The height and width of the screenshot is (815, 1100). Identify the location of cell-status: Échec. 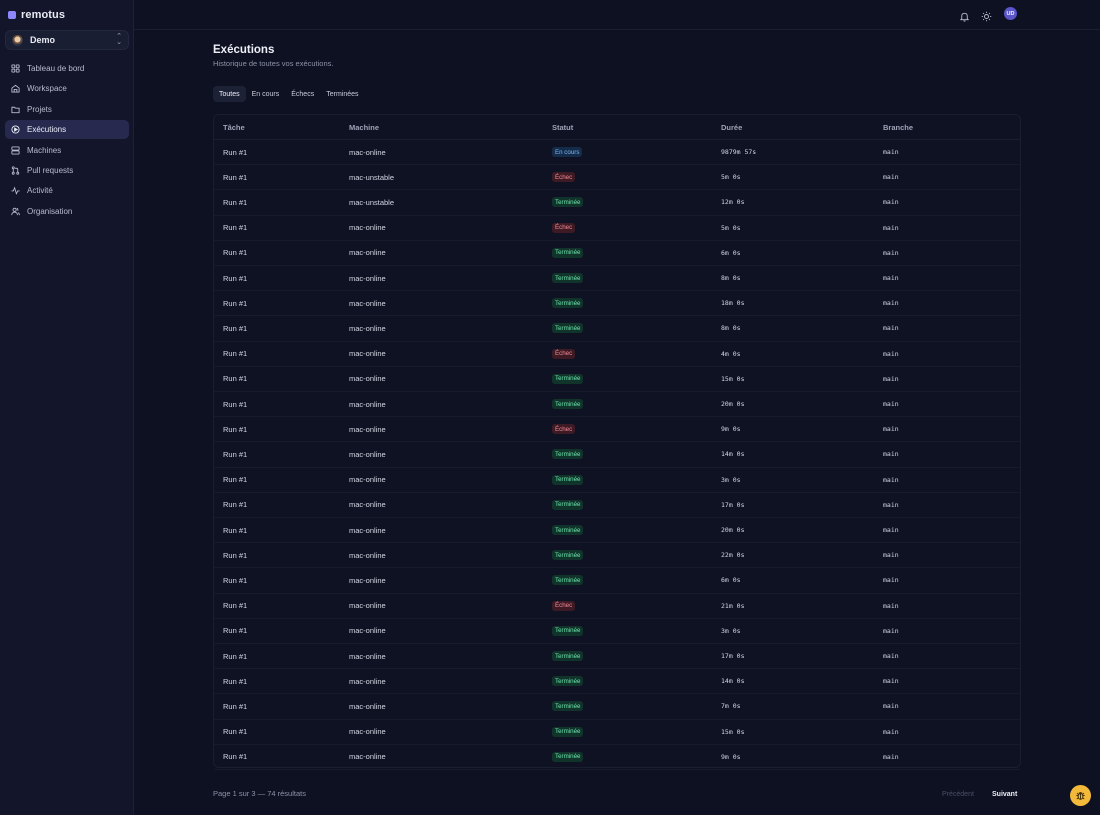
(564, 606).